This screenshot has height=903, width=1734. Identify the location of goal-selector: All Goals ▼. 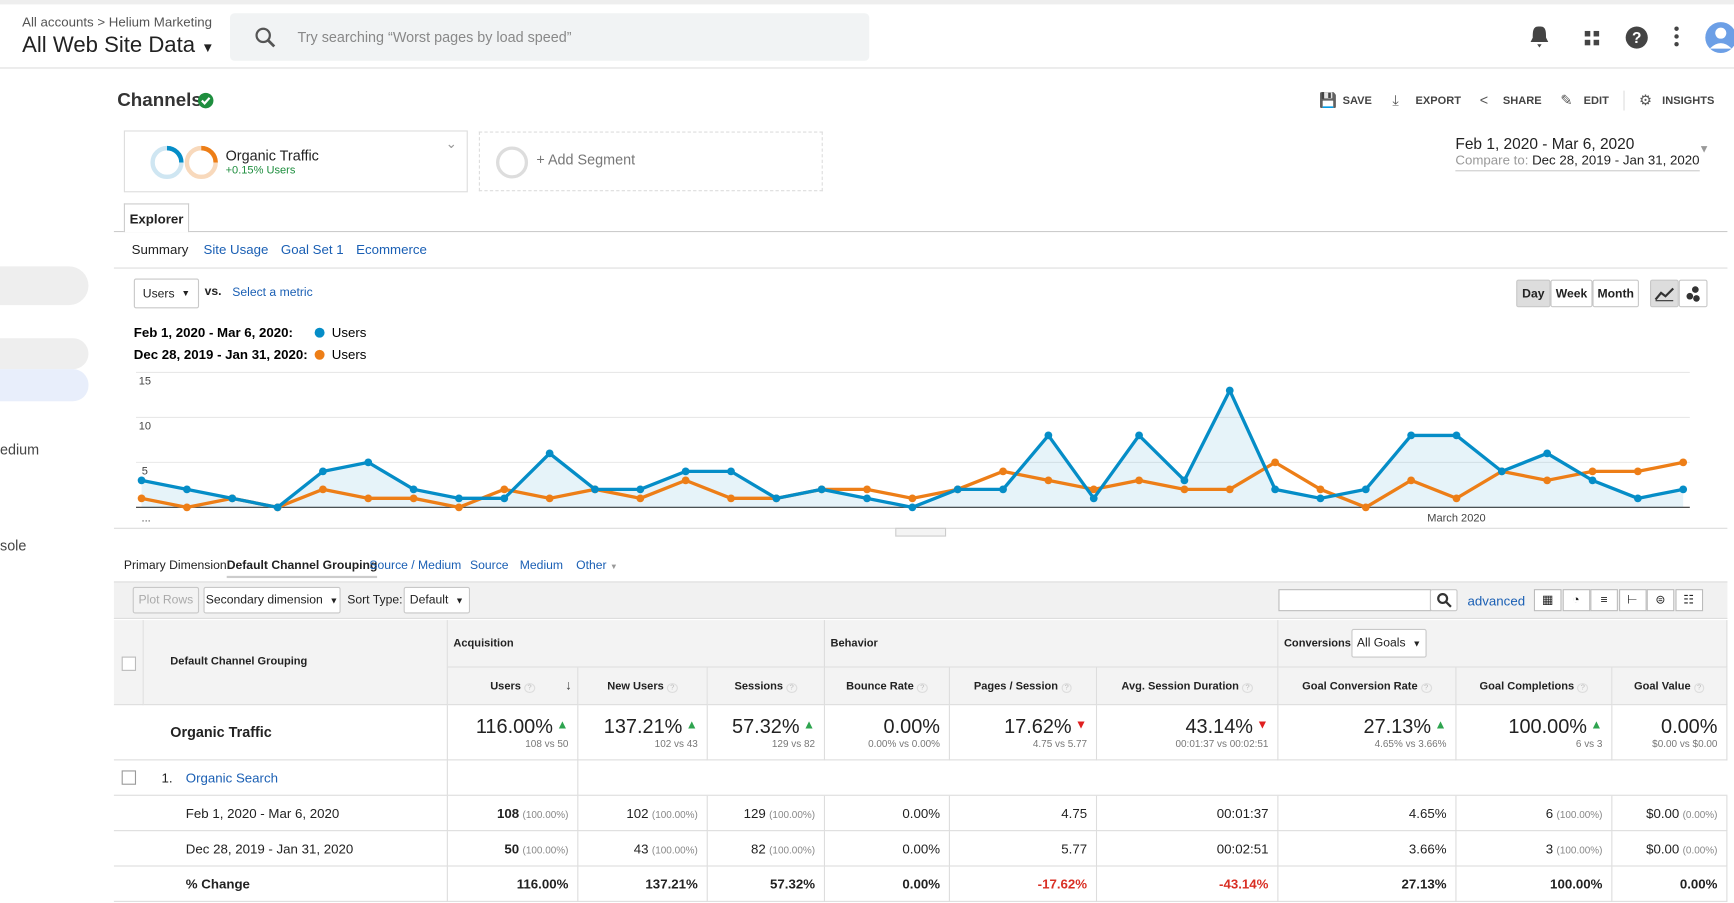
(1389, 643).